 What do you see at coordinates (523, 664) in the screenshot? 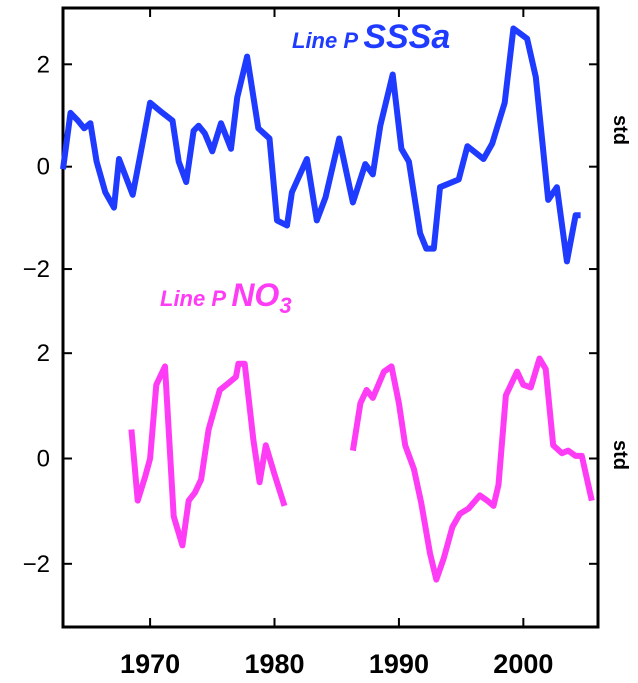
I see `x-tick-label: 2000` at bounding box center [523, 664].